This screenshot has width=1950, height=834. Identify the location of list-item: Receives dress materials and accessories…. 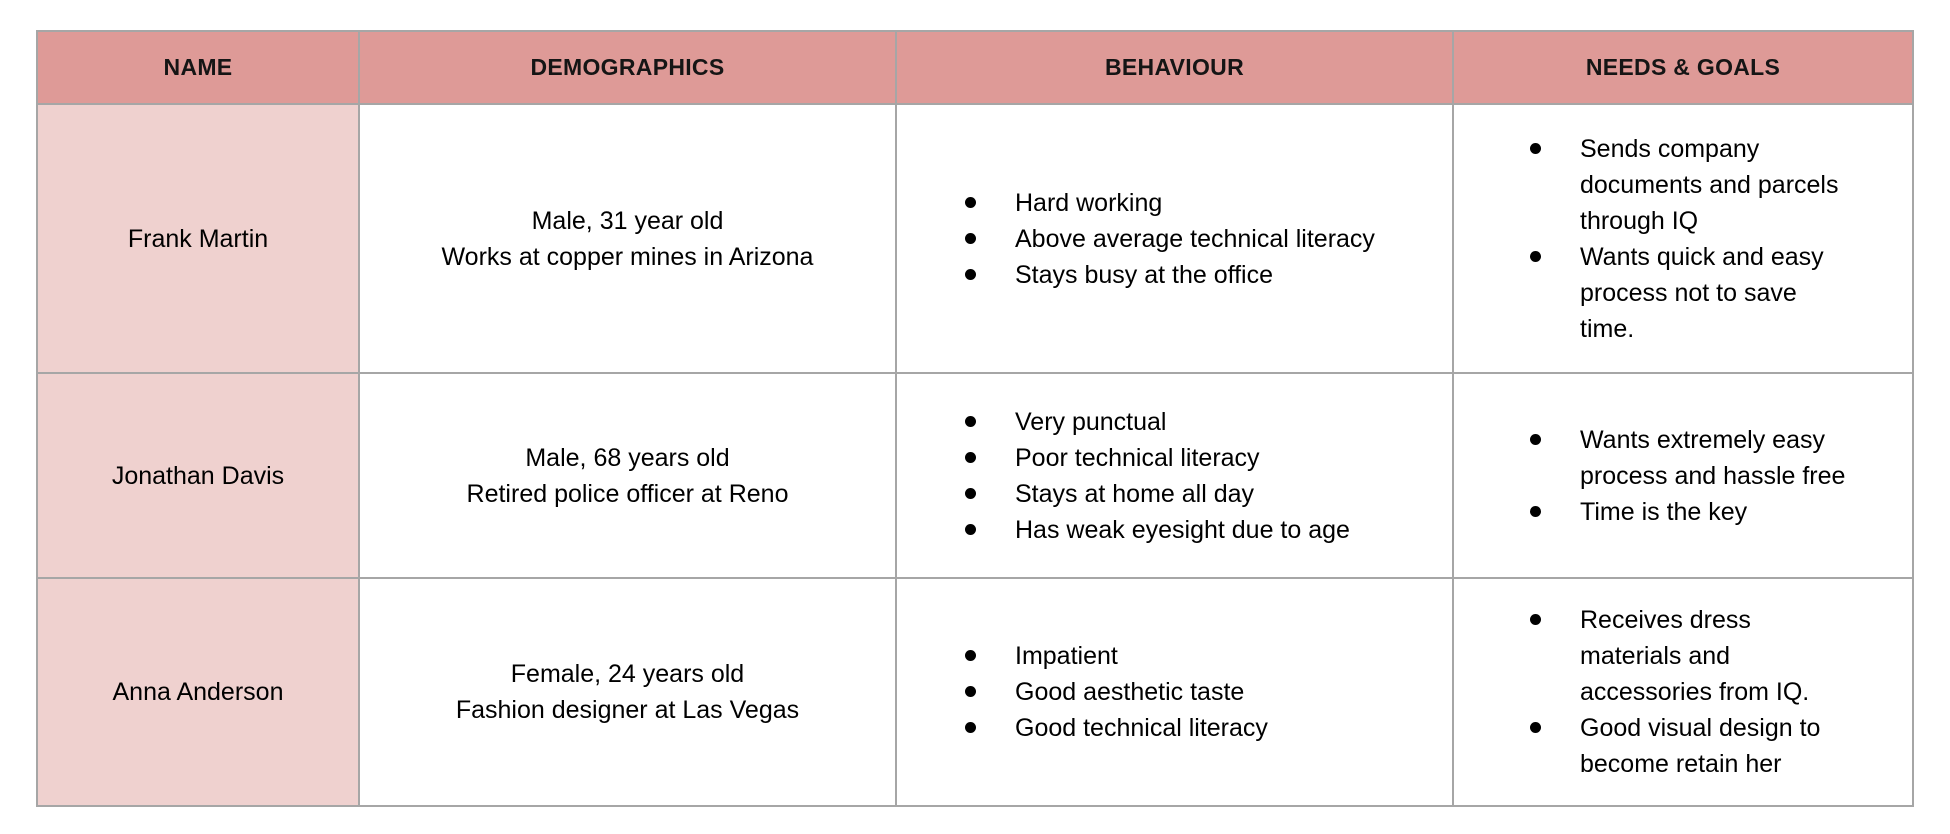
(1690, 656).